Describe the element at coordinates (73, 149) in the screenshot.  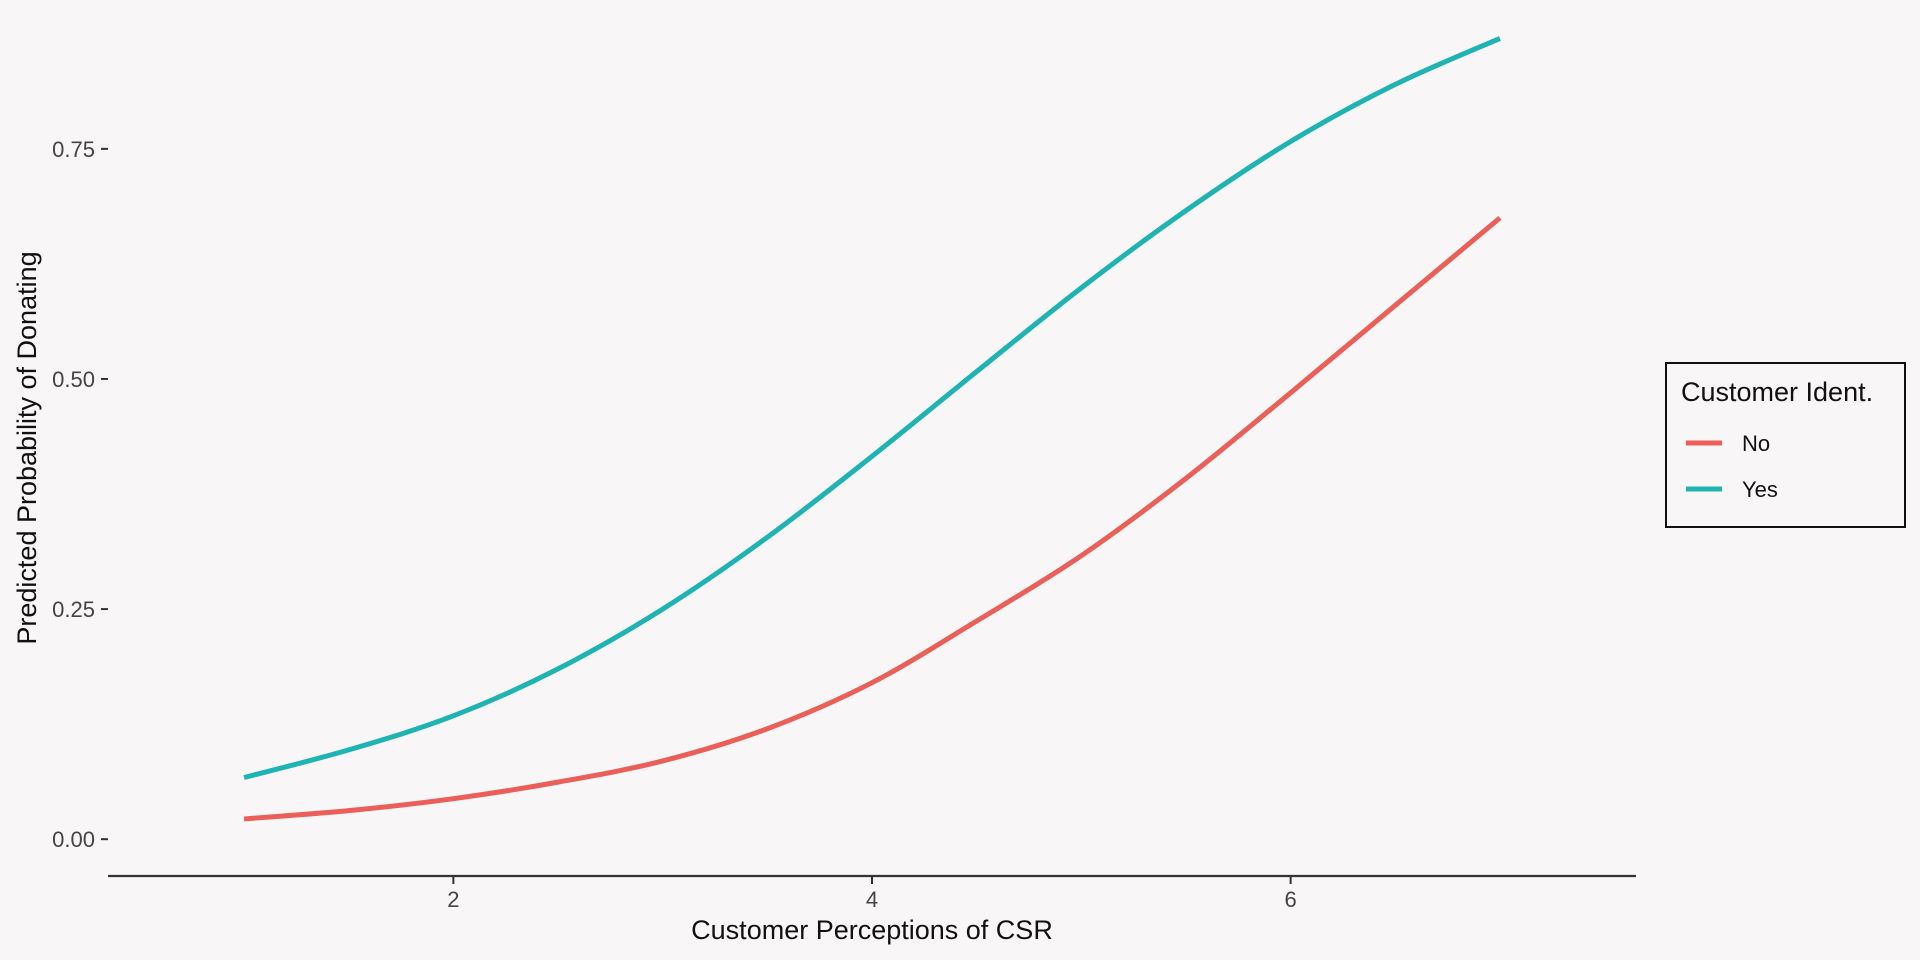
I see `y-tick-label: 0.75` at that location.